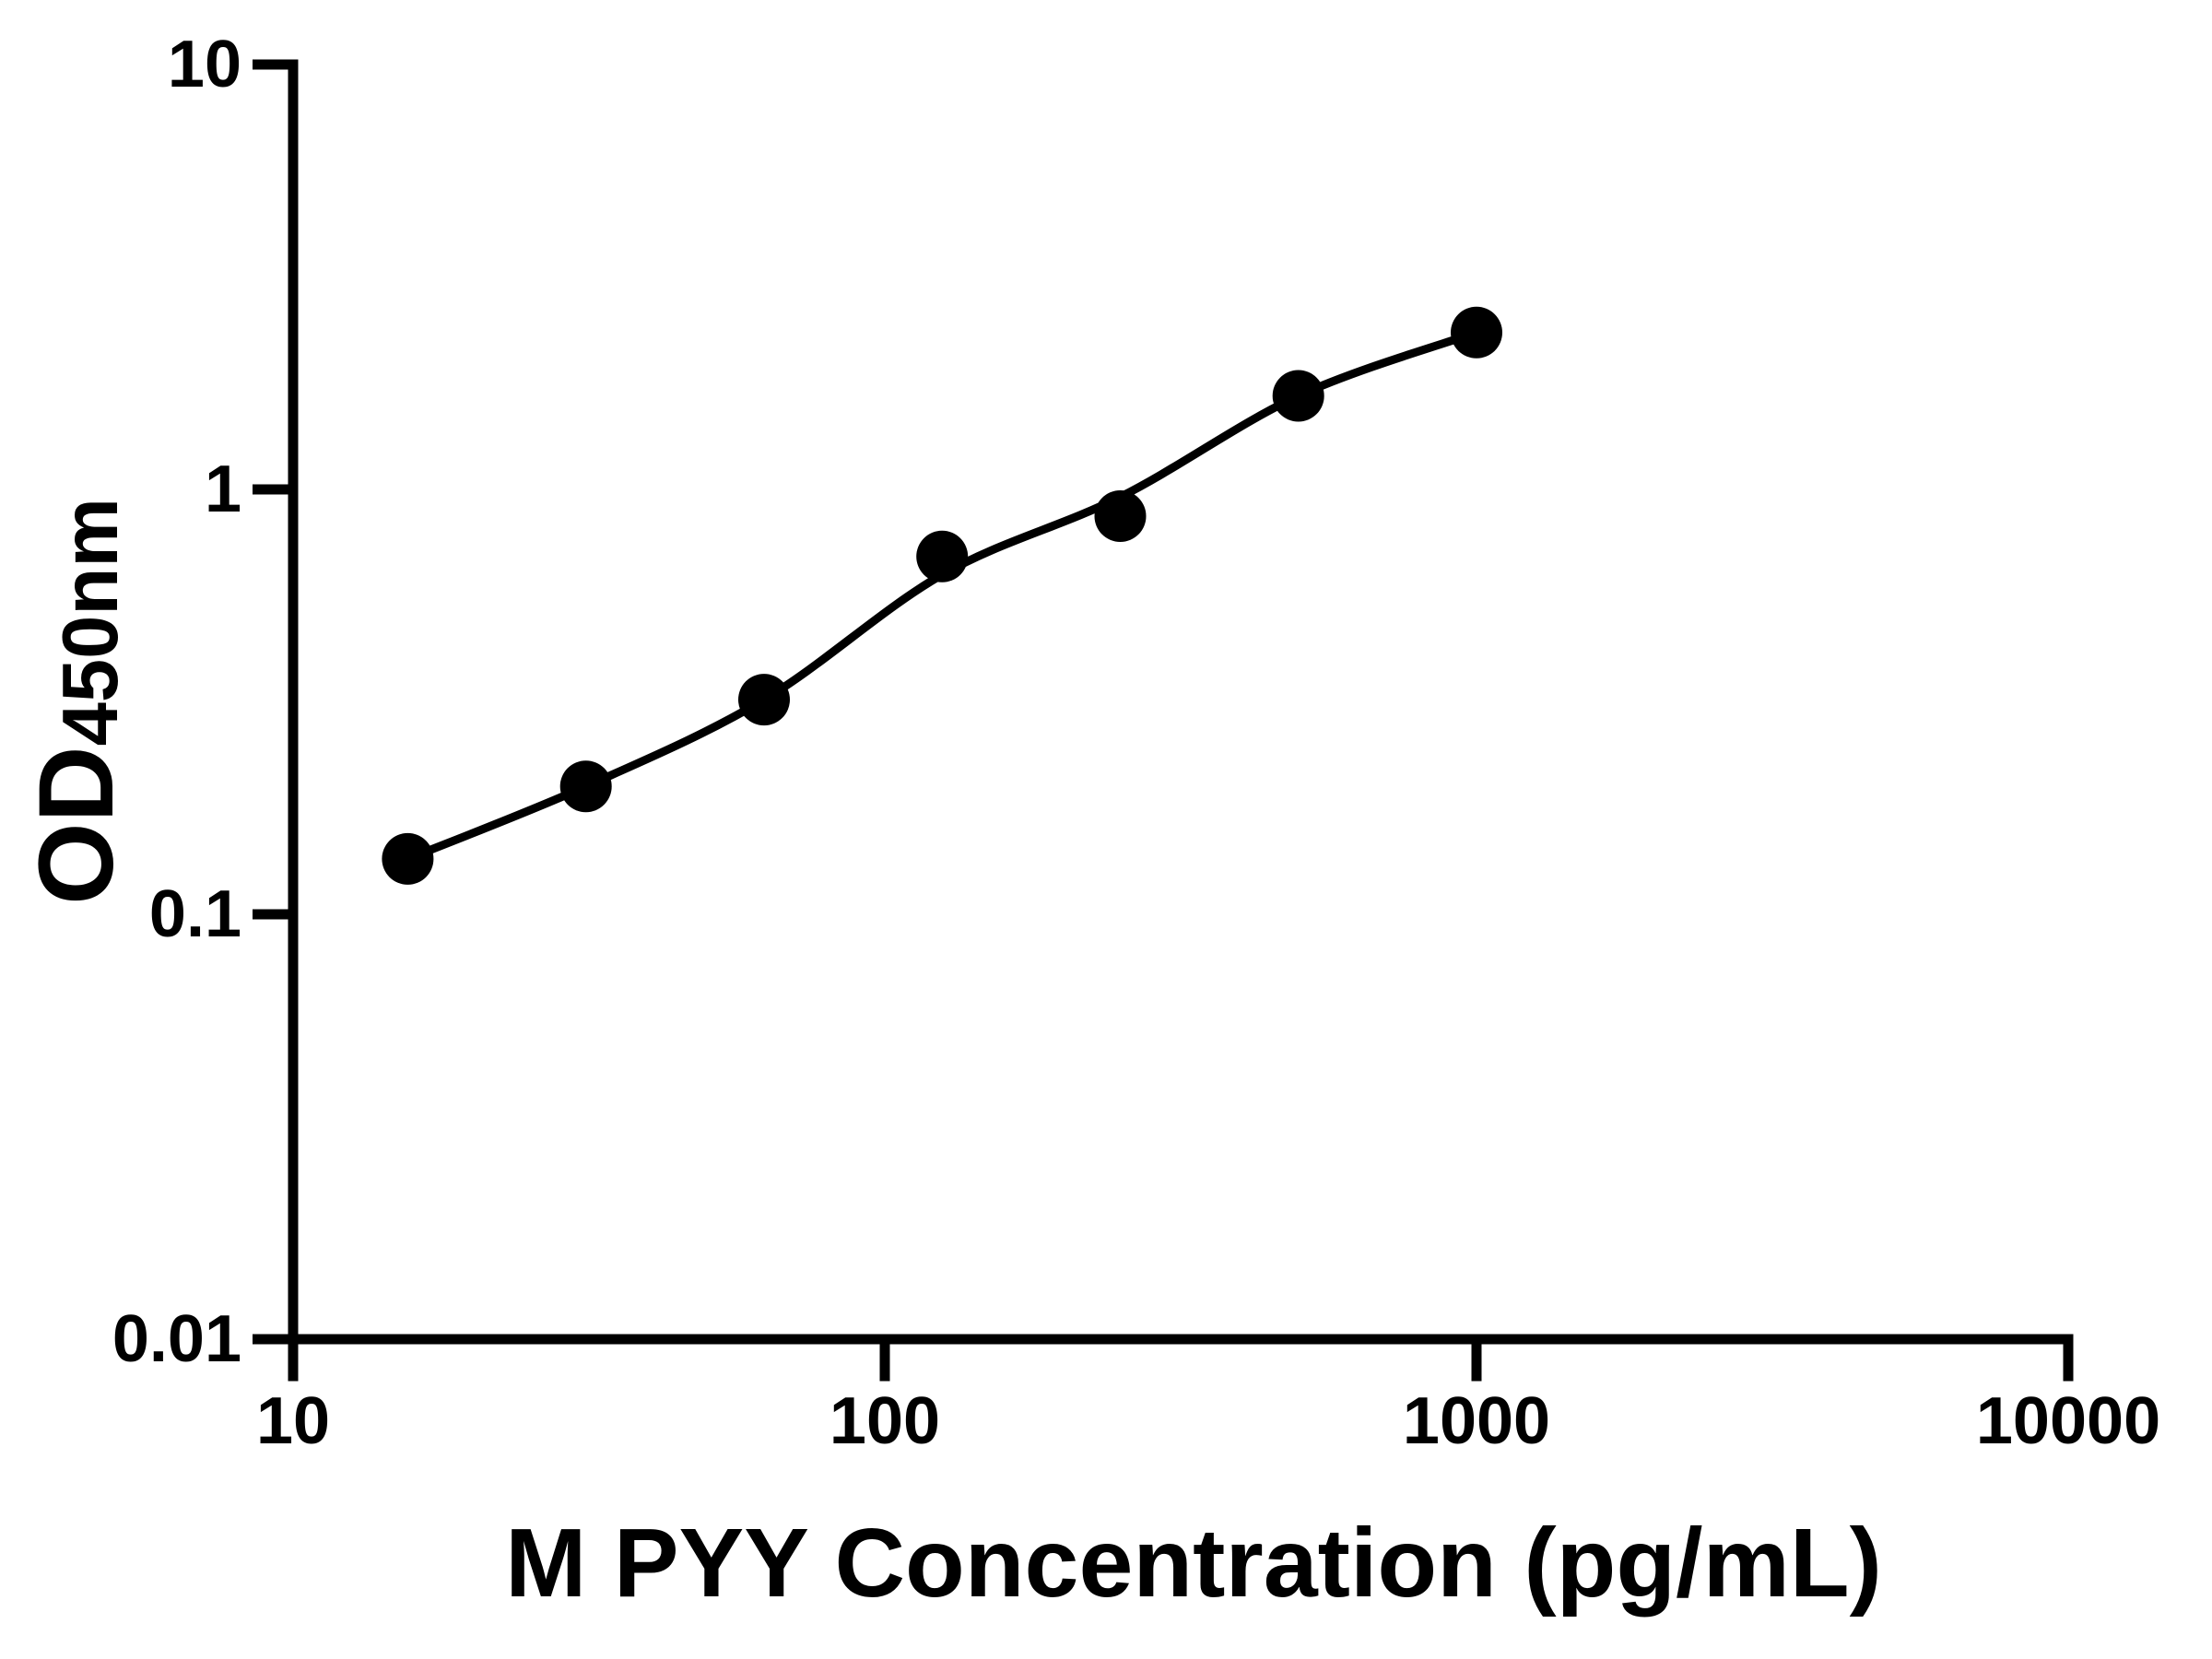 The width and height of the screenshot is (2212, 1659). Describe the element at coordinates (1193, 1563) in the screenshot. I see `x-axis-title: M PYY Concentration (pg/mL)` at that location.